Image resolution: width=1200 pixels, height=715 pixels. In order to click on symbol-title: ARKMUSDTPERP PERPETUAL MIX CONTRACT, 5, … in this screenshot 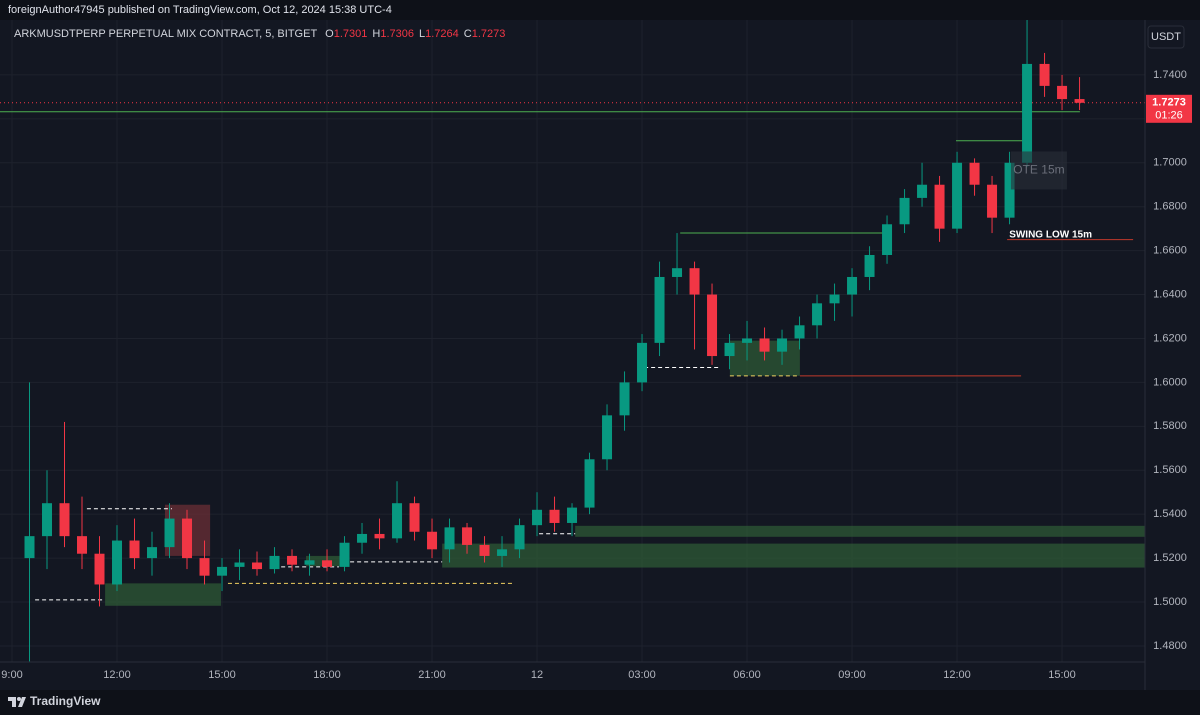, I will do `click(165, 34)`.